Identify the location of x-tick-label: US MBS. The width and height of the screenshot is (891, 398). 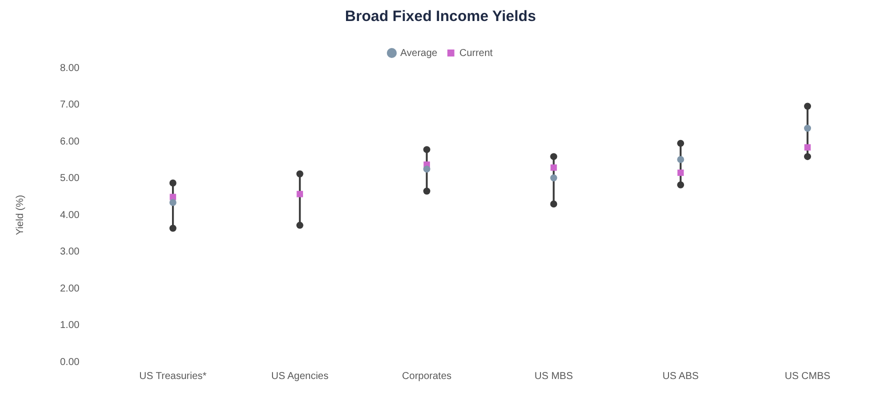
(554, 376).